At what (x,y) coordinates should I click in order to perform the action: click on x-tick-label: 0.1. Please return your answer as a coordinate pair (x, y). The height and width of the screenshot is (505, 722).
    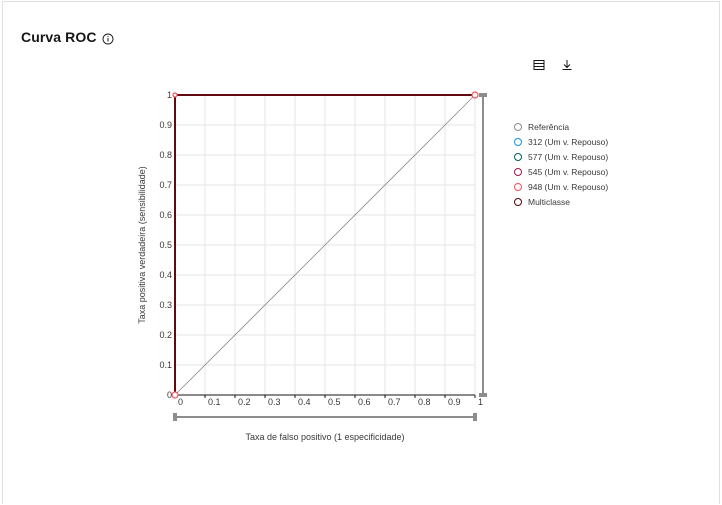
    Looking at the image, I should click on (214, 402).